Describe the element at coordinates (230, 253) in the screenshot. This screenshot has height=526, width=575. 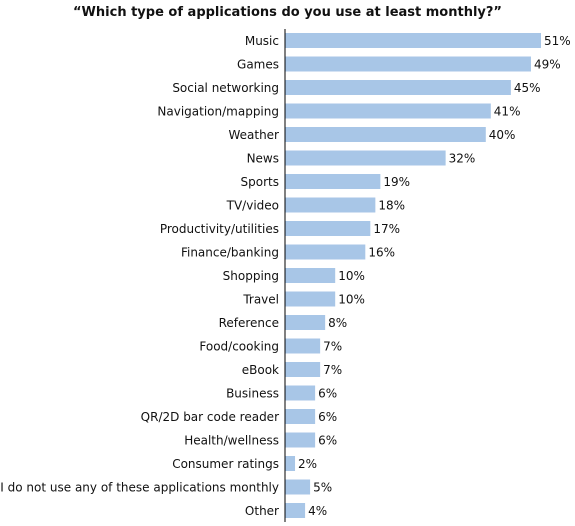
I see `category-label: Finance/banking` at that location.